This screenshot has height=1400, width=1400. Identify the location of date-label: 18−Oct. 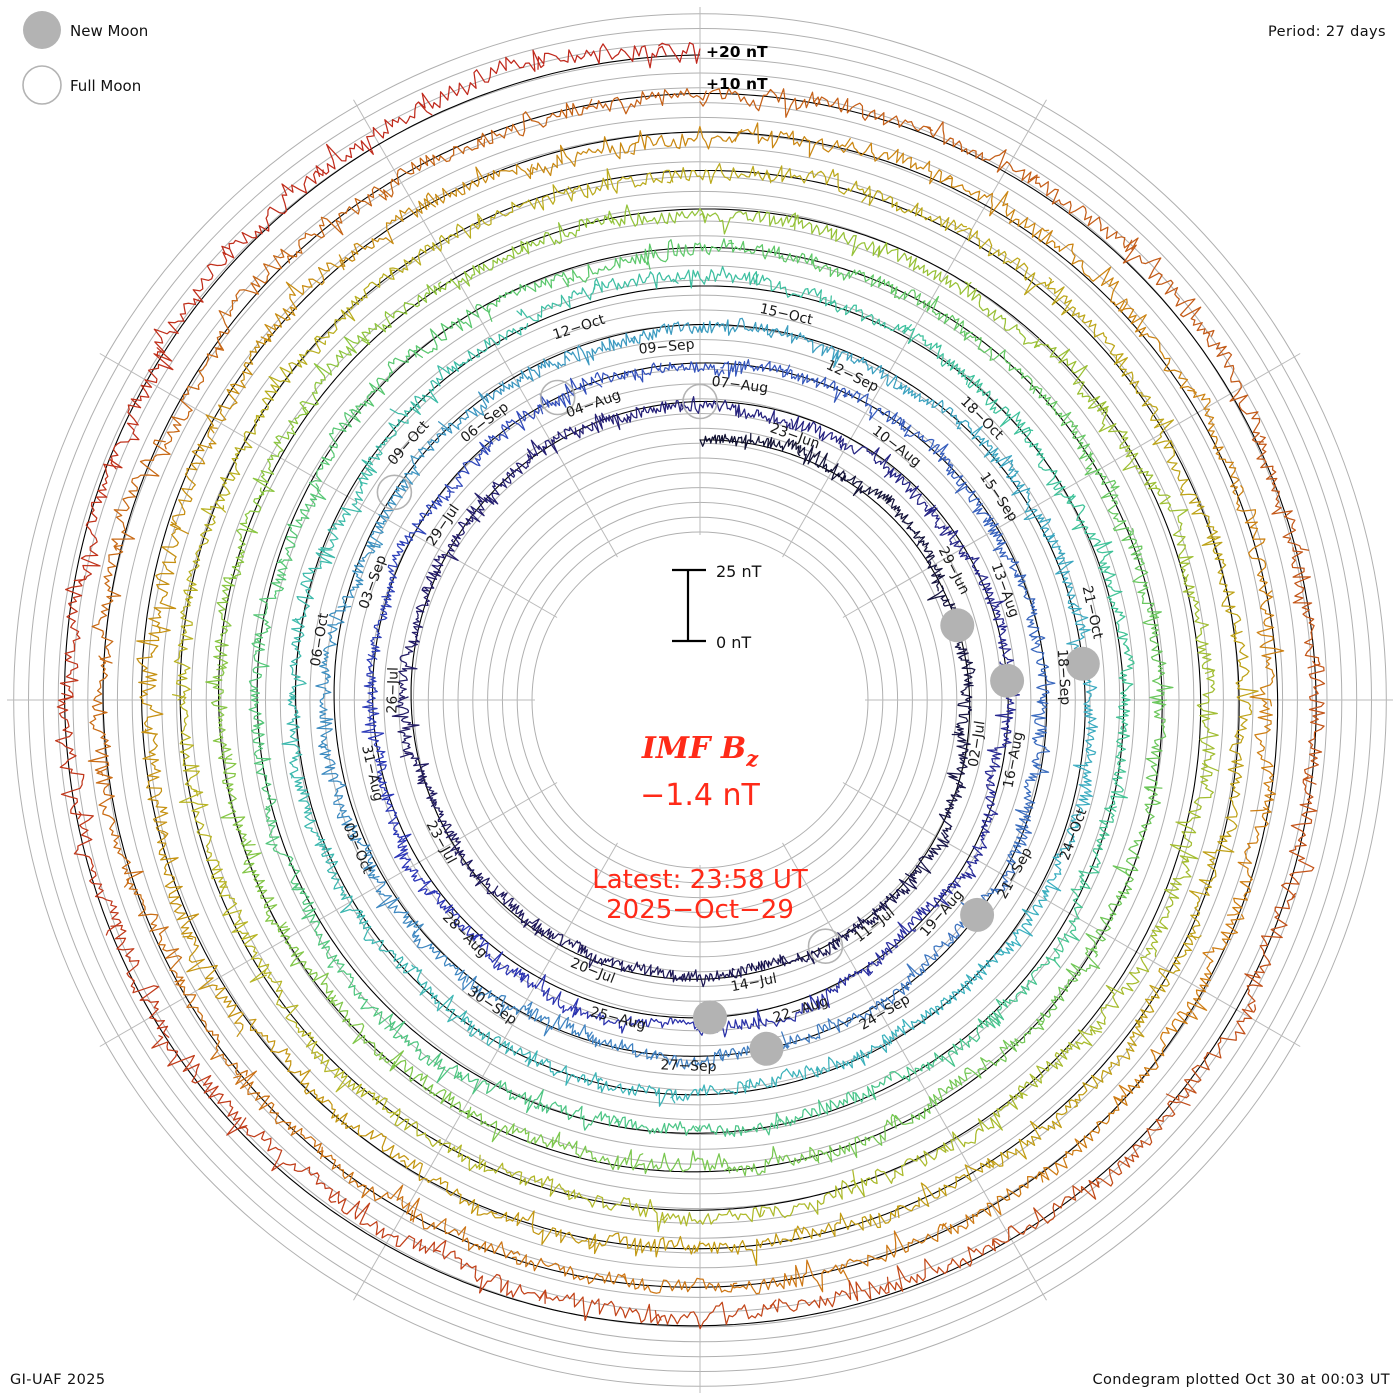
(982, 419).